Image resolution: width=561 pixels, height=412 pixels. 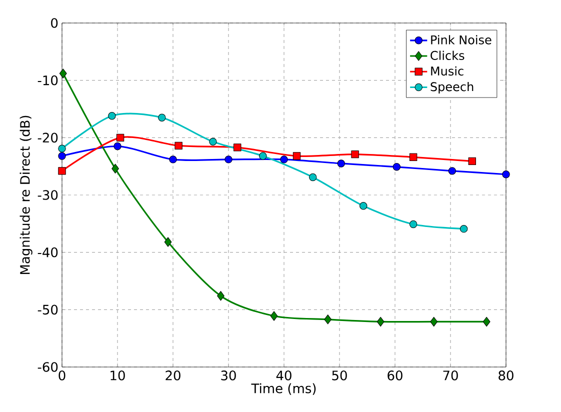 What do you see at coordinates (283, 389) in the screenshot?
I see `x-axis-title: Time (ms)` at bounding box center [283, 389].